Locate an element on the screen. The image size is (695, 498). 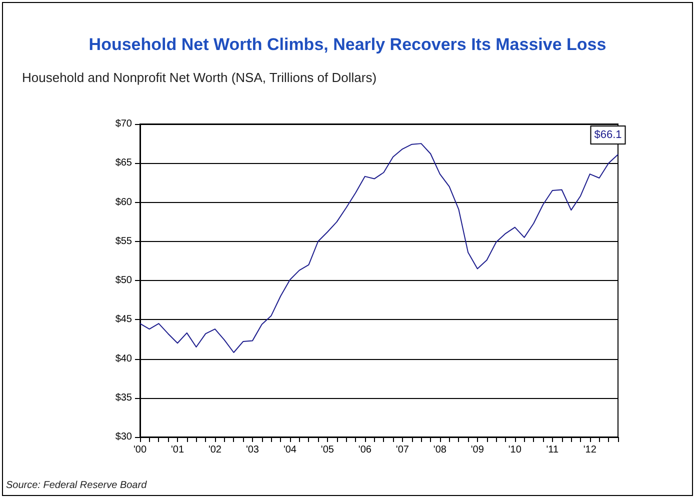
x-tick-label: '01 is located at coordinates (177, 450).